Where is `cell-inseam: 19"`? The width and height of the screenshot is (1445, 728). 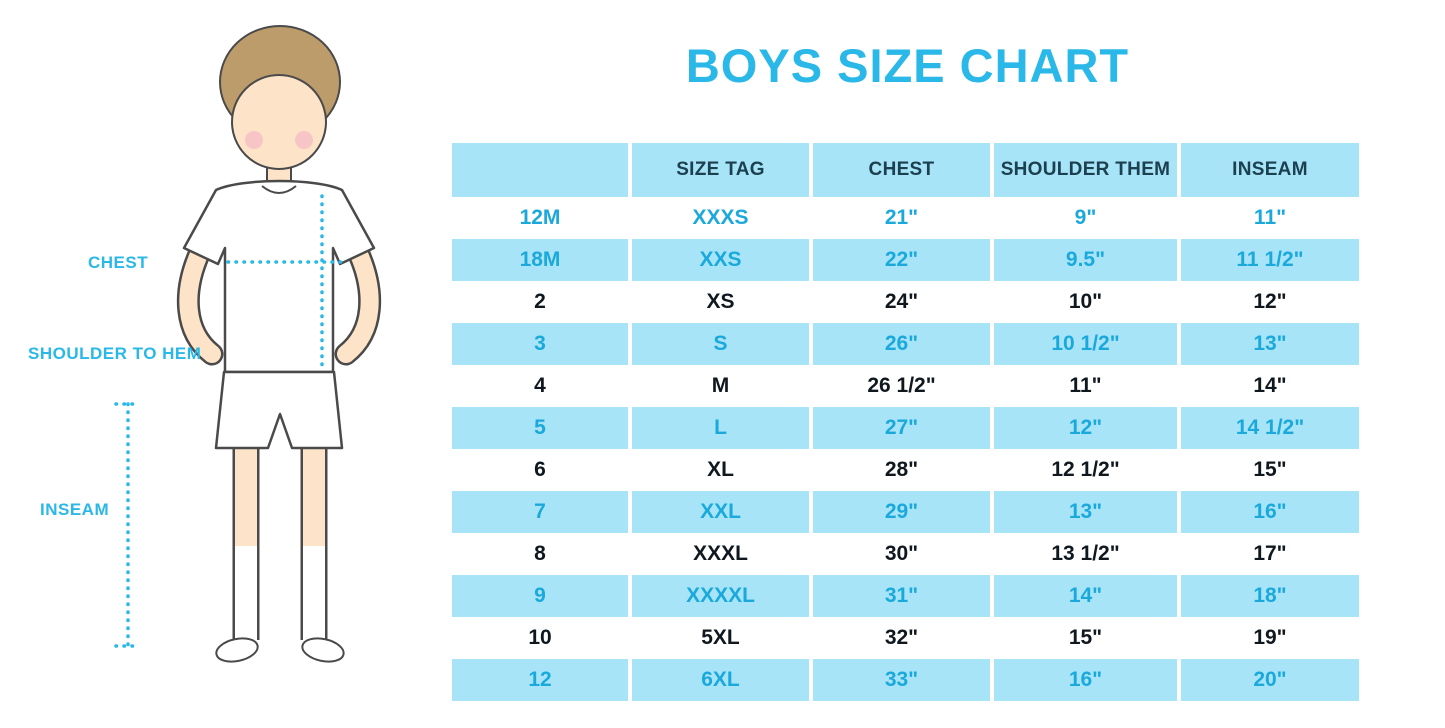
cell-inseam: 19" is located at coordinates (1270, 638).